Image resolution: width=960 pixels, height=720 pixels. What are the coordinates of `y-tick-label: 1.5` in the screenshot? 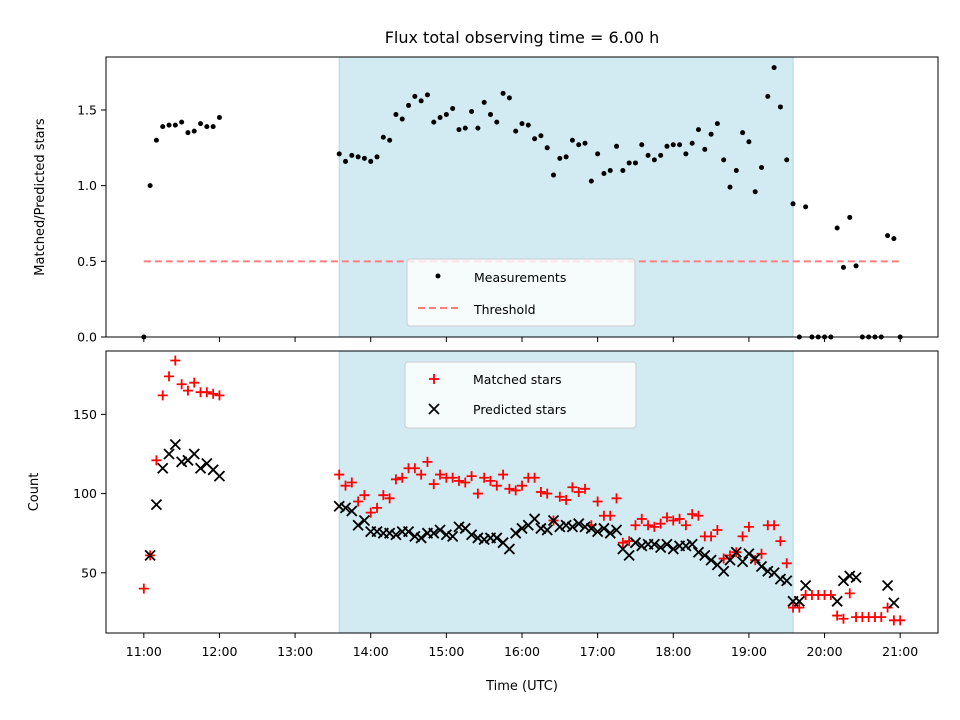 It's located at (87, 109).